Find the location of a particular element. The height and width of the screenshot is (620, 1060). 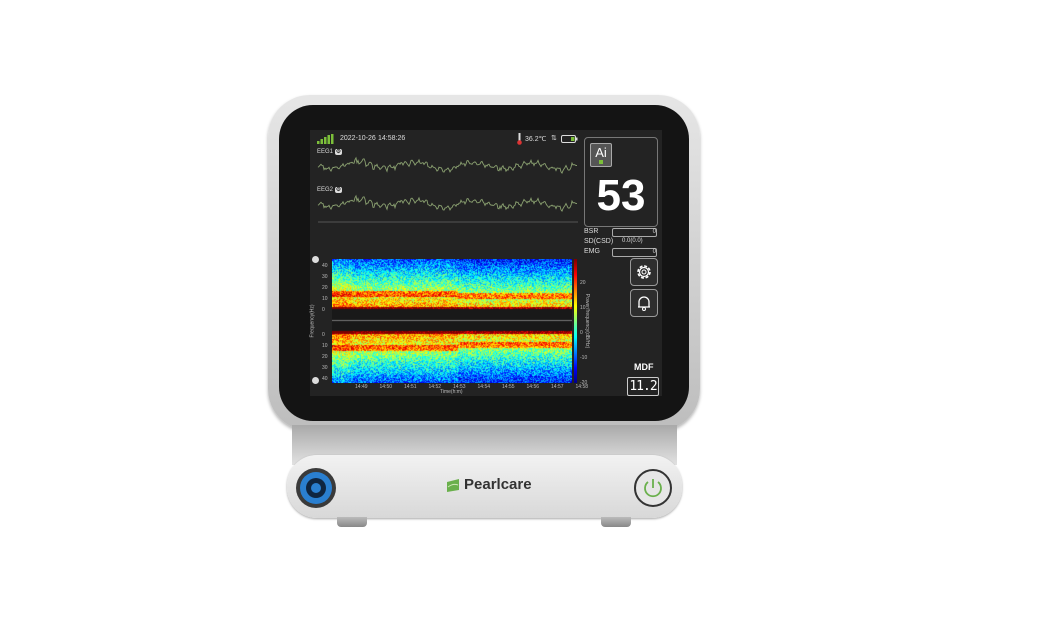

eeg1-trace is located at coordinates (447, 165).